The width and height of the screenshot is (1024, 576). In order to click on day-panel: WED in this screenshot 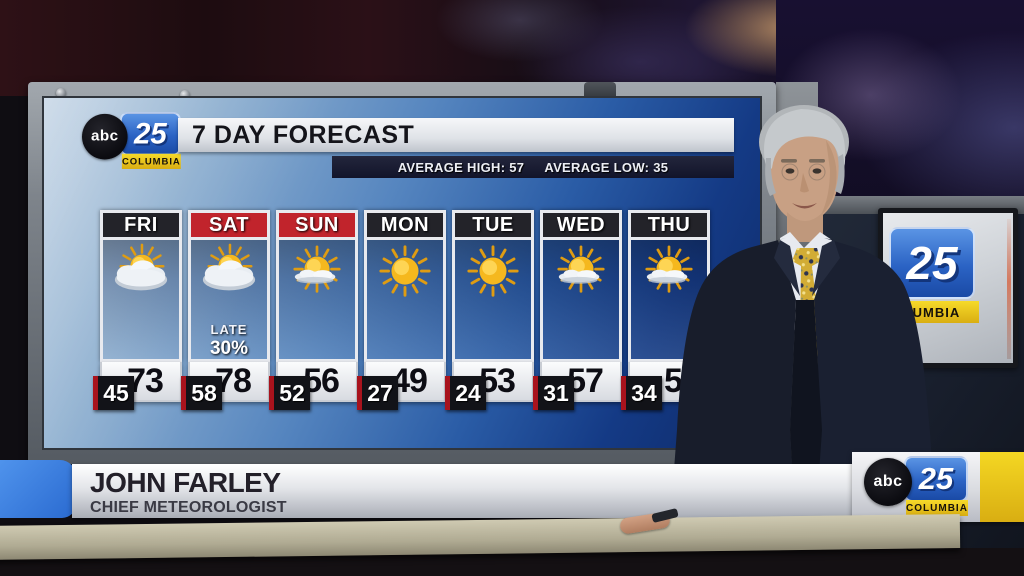, I will do `click(581, 286)`.